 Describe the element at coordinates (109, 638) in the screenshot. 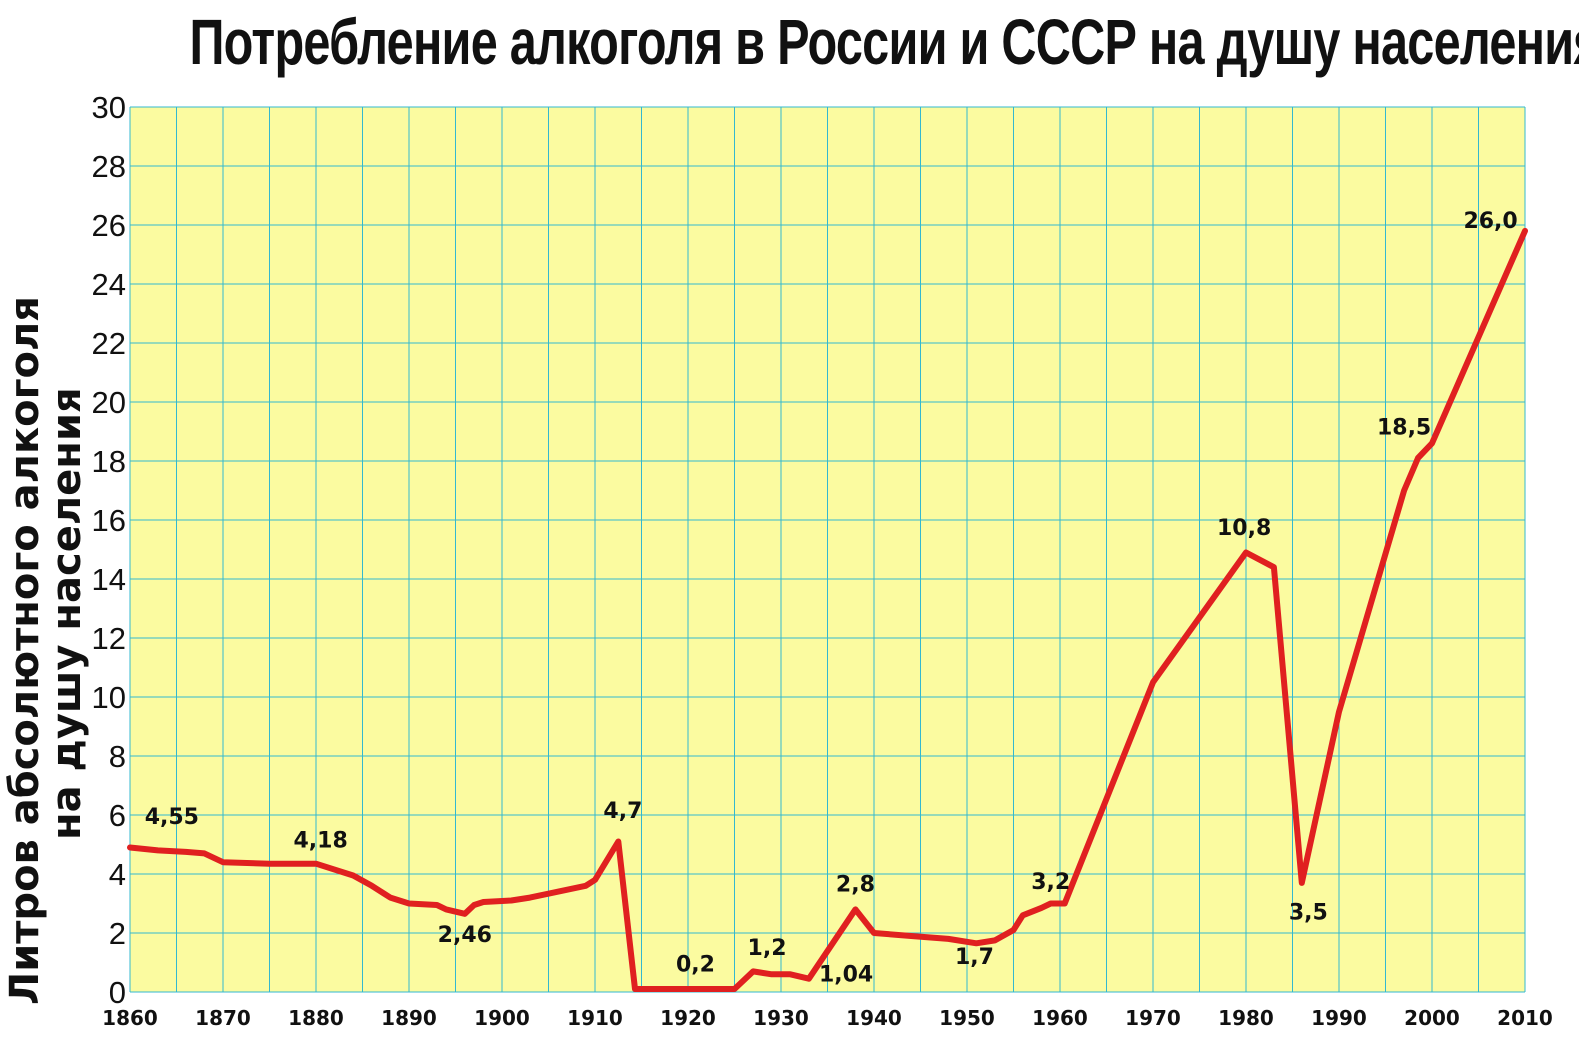

I see `y-tick-label: 12` at that location.